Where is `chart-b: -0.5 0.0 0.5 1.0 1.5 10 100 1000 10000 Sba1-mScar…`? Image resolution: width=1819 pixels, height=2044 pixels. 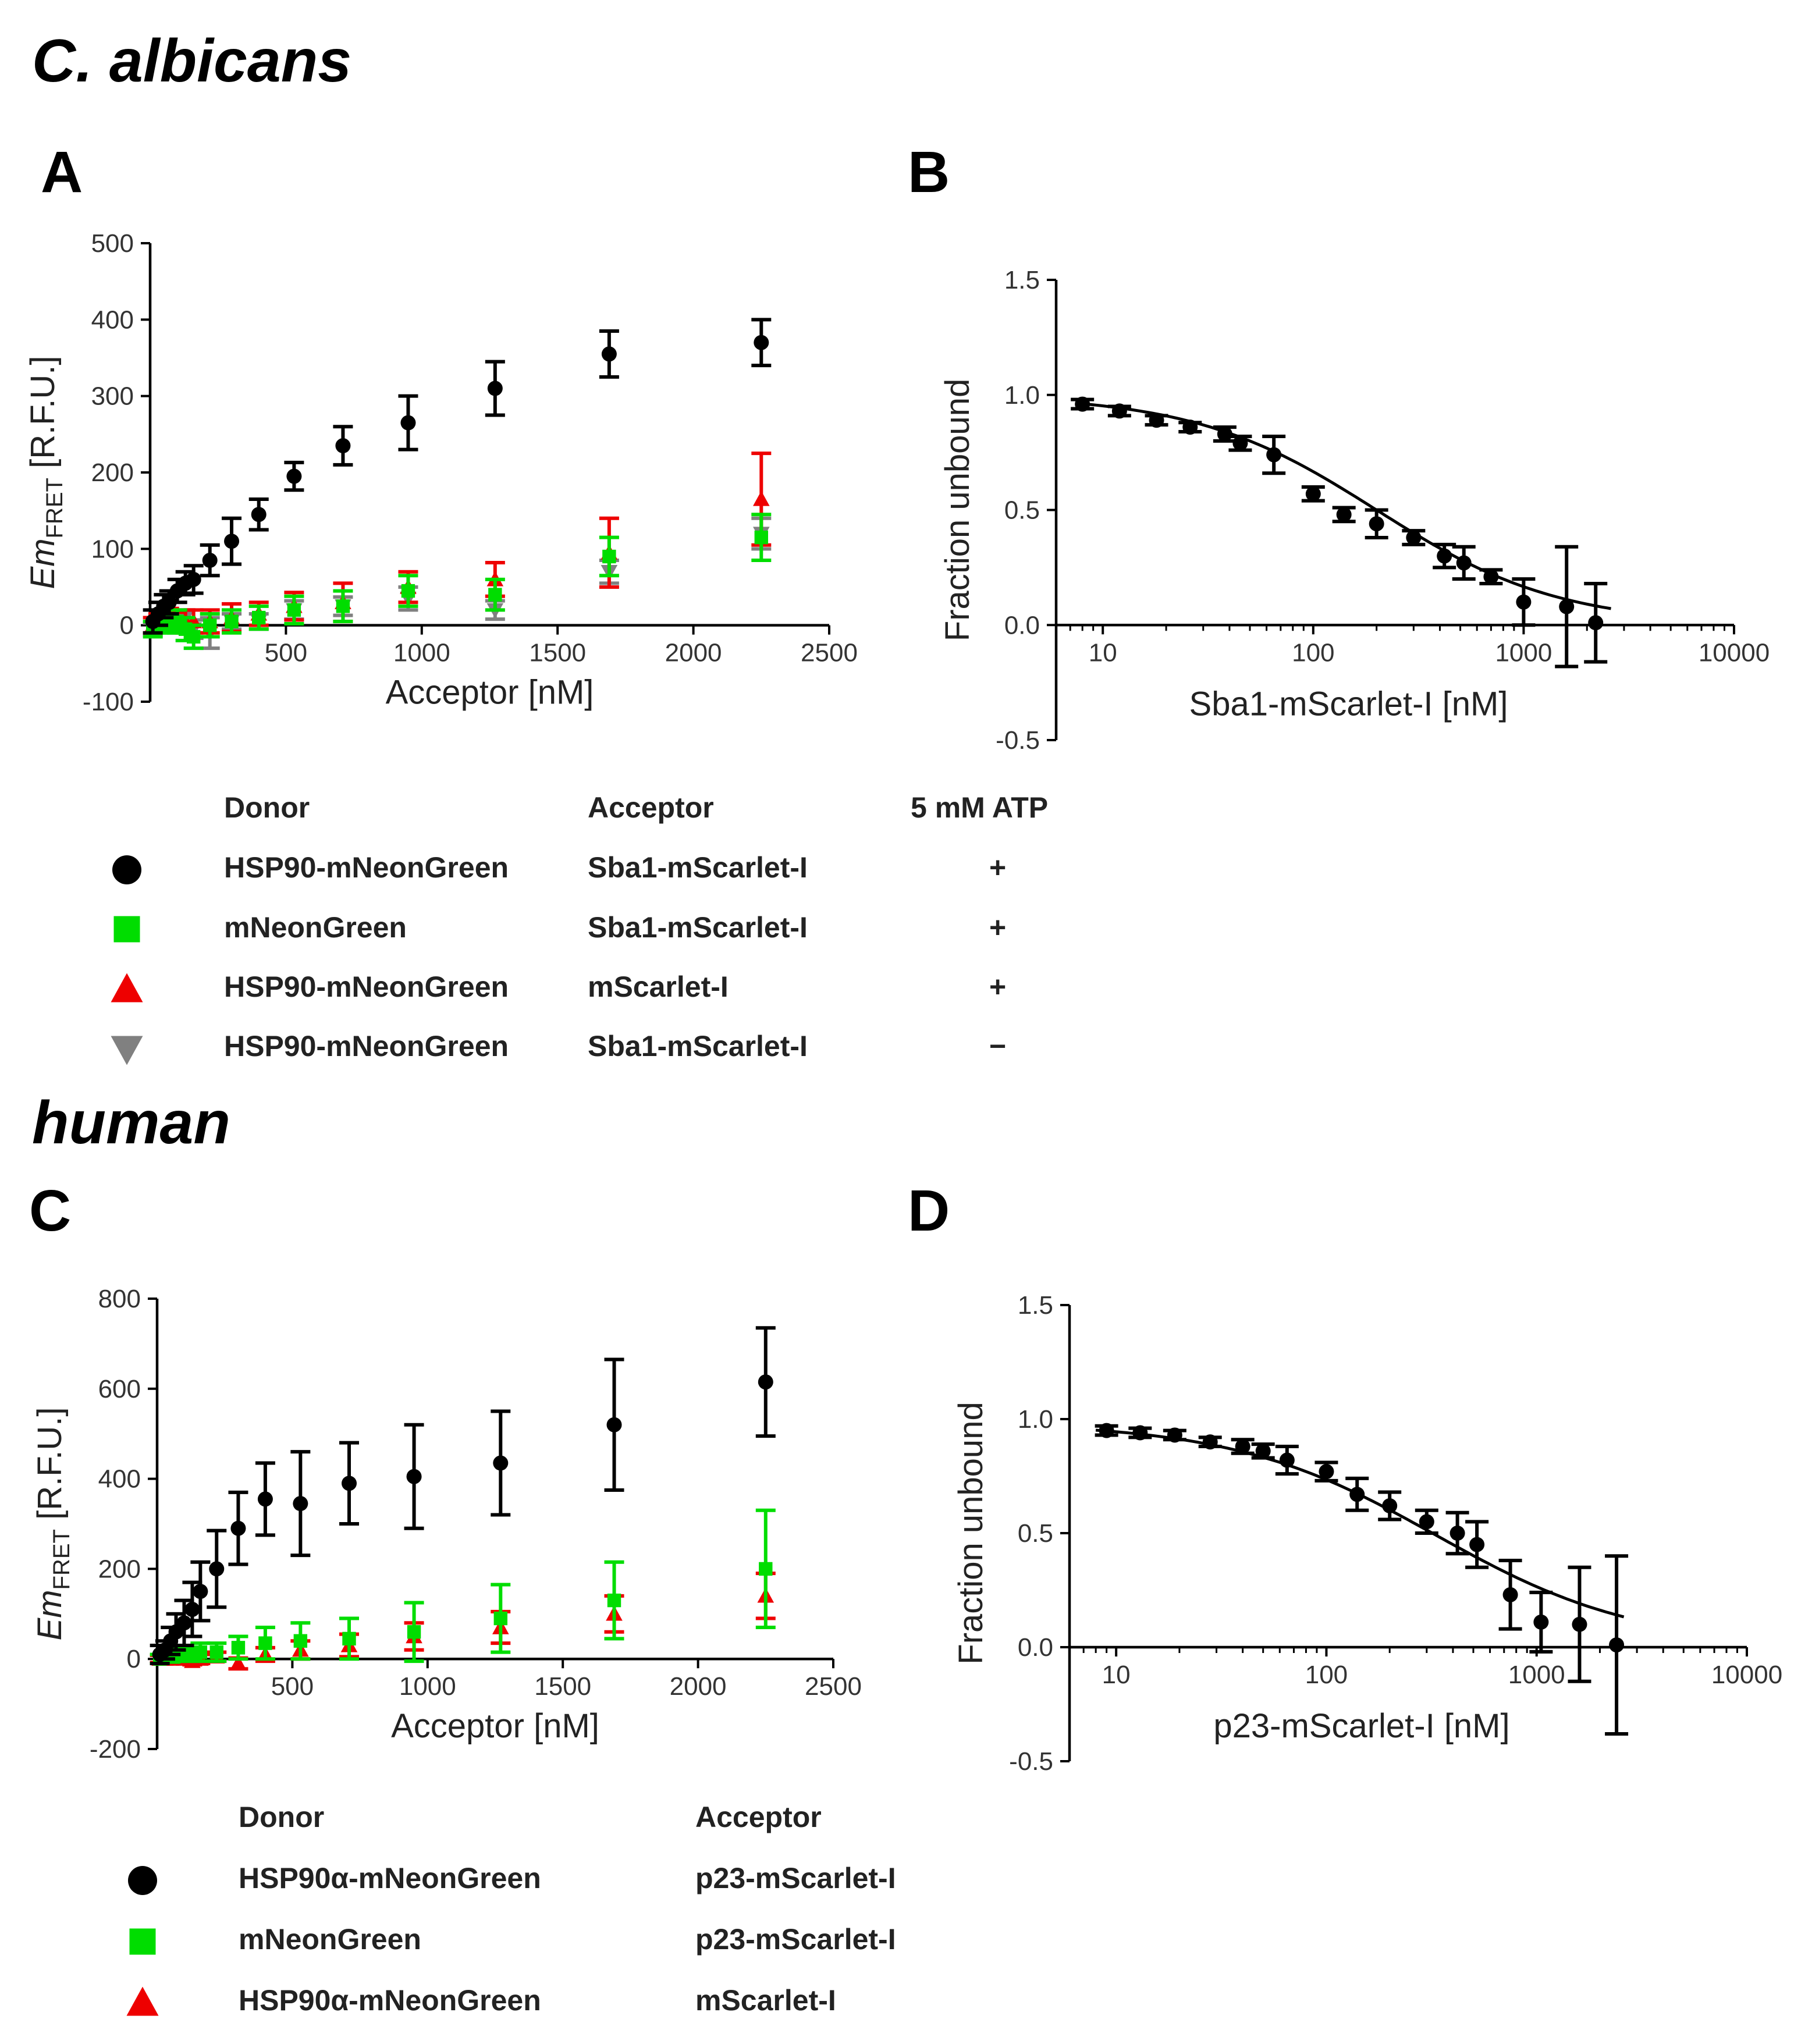
chart-b: -0.5 0.0 0.5 1.0 1.5 10 100 1000 10000 Sba1-mScar… is located at coordinates (1355, 510).